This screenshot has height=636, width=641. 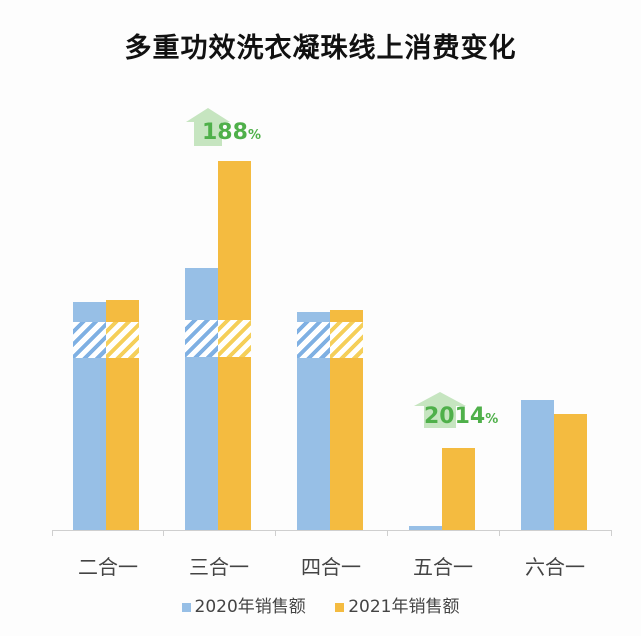 I want to click on axis-break-2020-erheyi, so click(x=89, y=340).